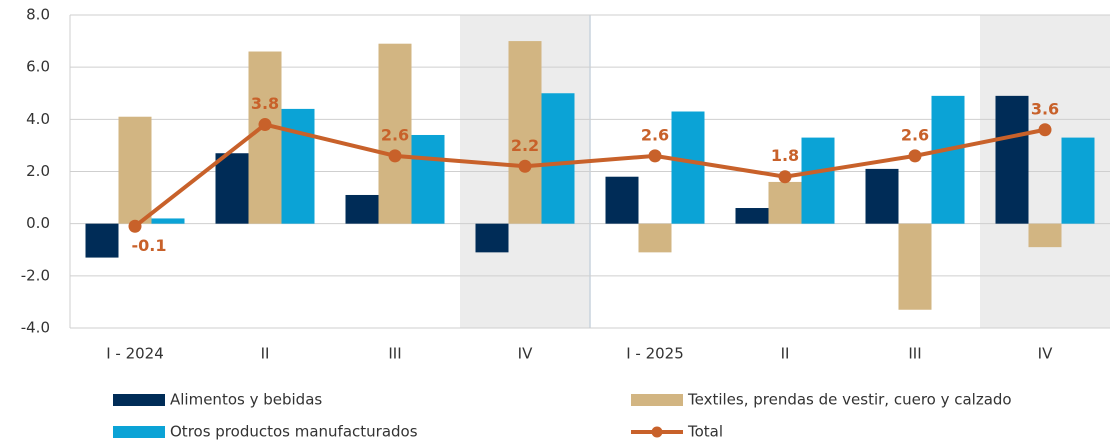 The height and width of the screenshot is (447, 1111). What do you see at coordinates (705, 432) in the screenshot?
I see `legend-label: Total` at bounding box center [705, 432].